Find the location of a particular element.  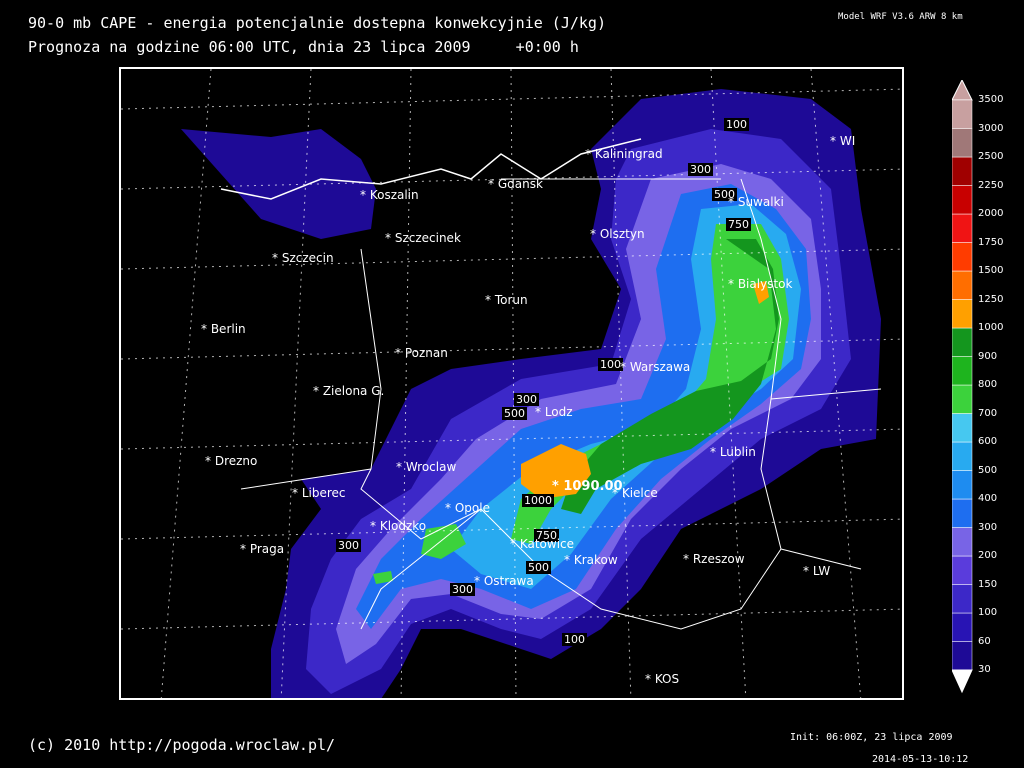

city-name: Olsztyn is located at coordinates (622, 234).